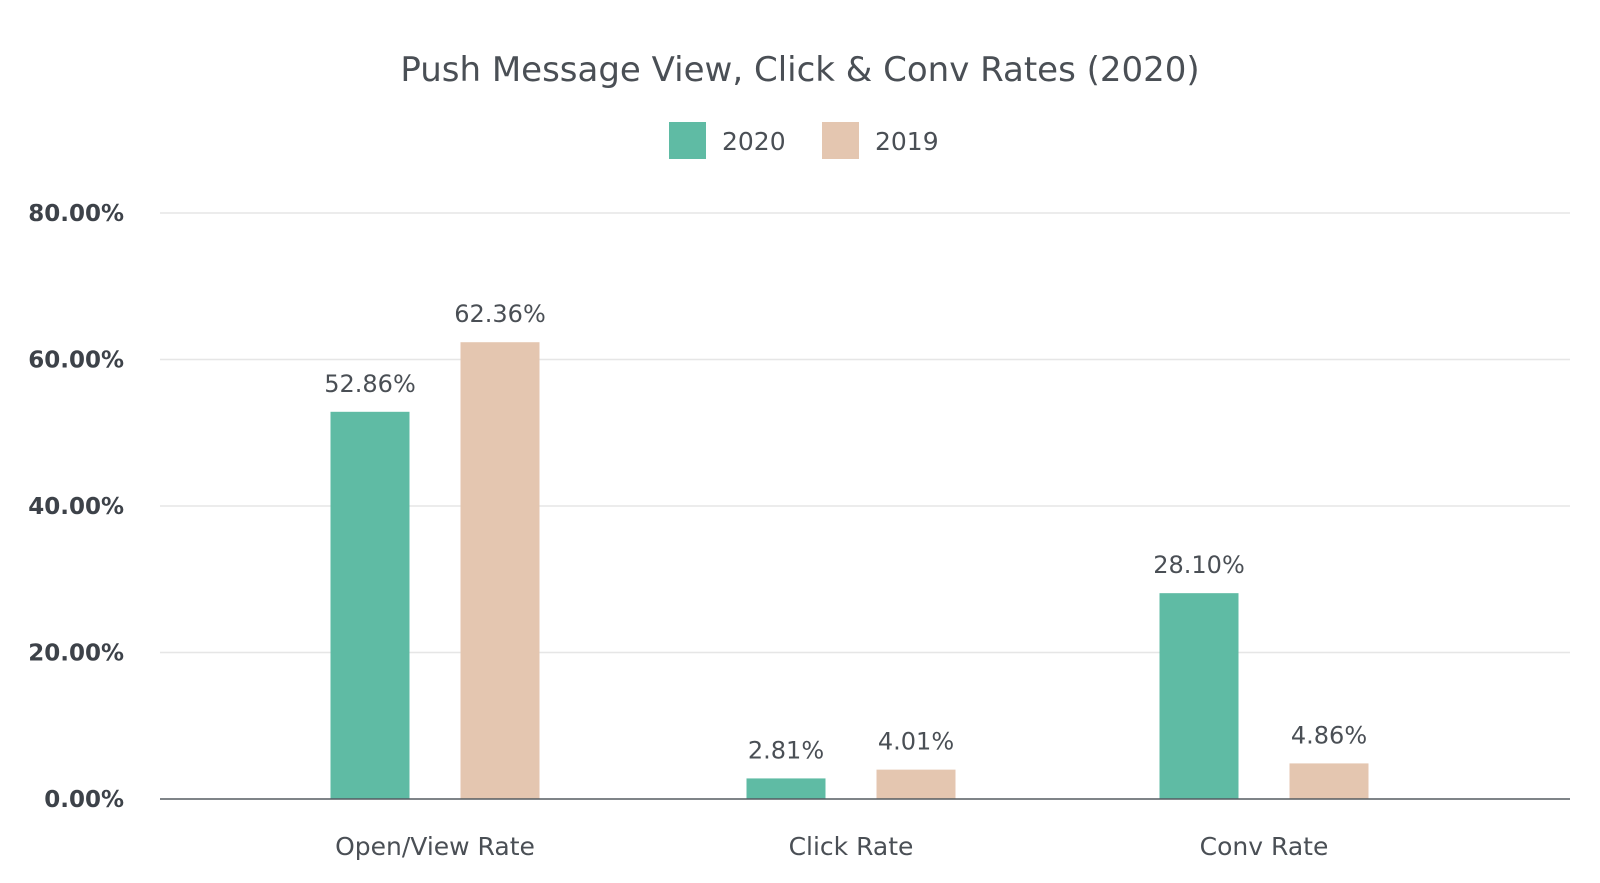 The image size is (1600, 883). I want to click on legend-label: 2020, so click(754, 141).